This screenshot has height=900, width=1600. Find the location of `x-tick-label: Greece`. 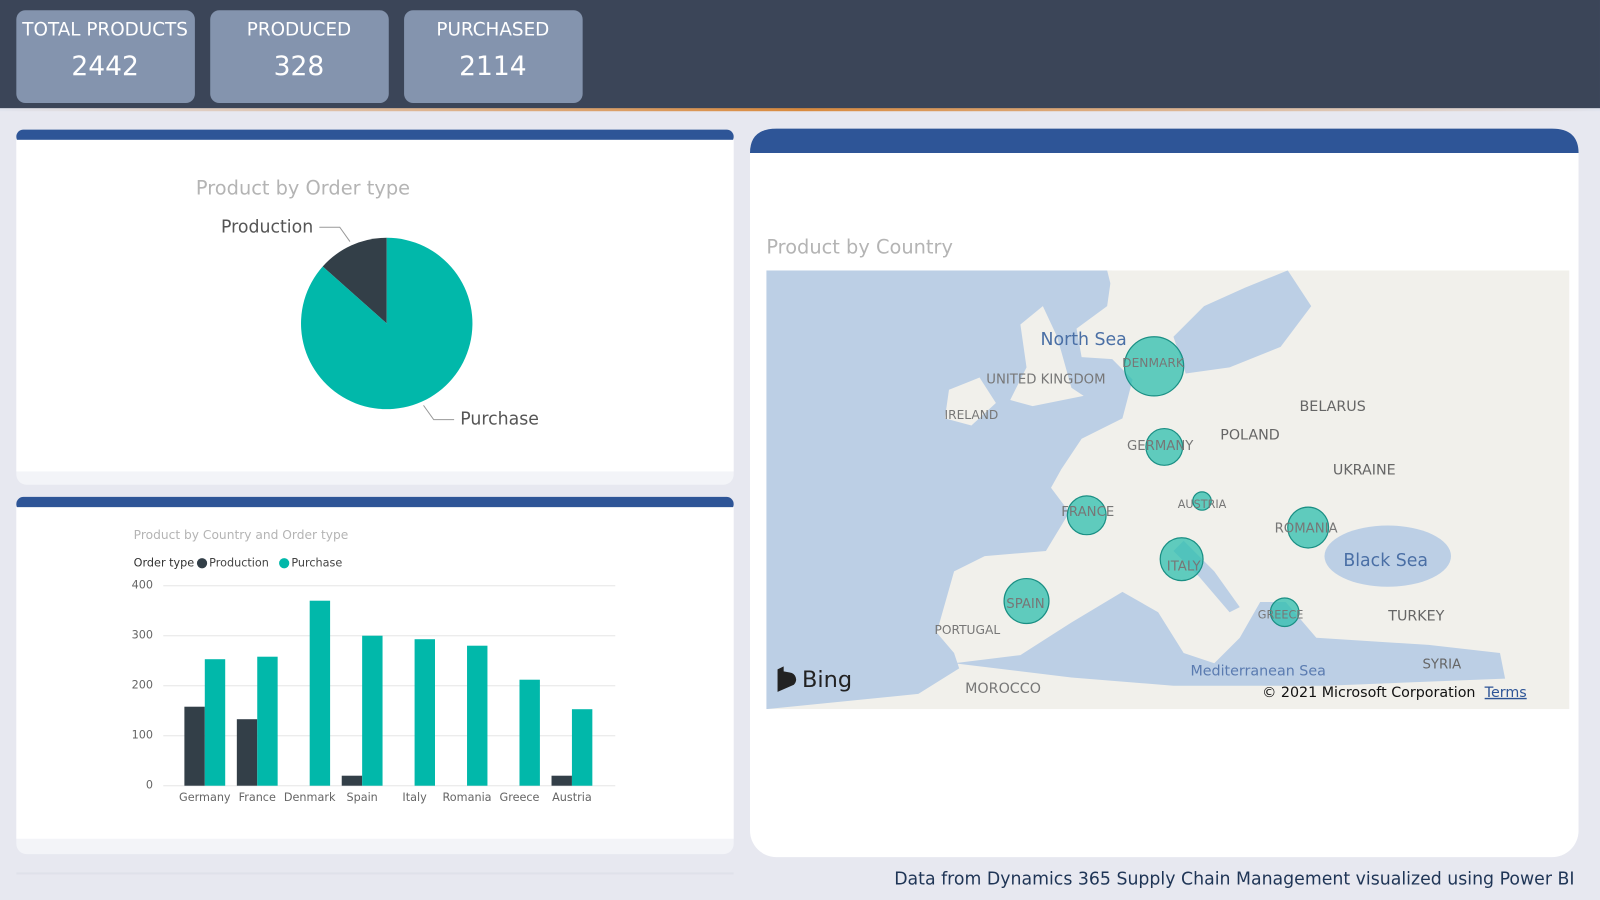

x-tick-label: Greece is located at coordinates (520, 797).